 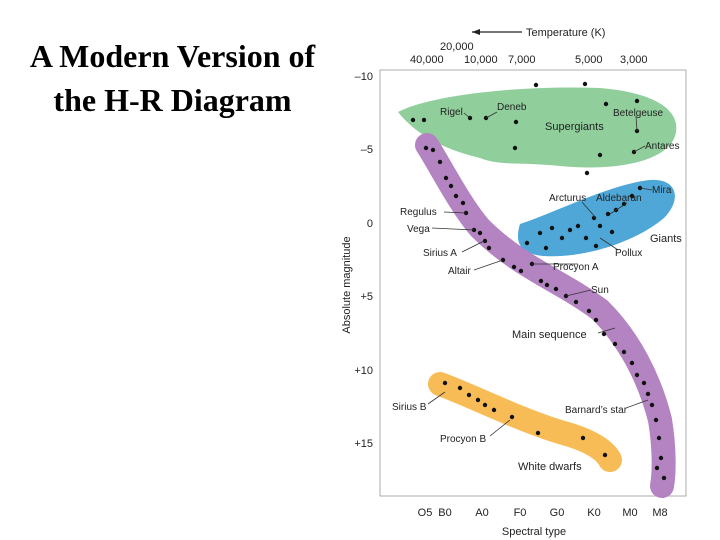 I want to click on spectral-tick-f0: F0, so click(x=520, y=513).